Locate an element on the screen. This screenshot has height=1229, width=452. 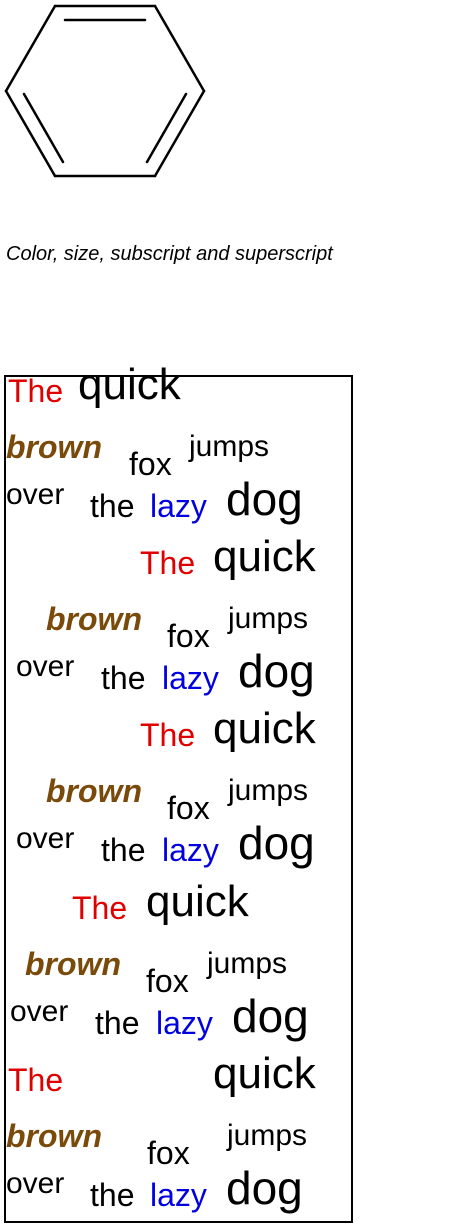
caption: Color, size, subscript and superscript is located at coordinates (169, 254).